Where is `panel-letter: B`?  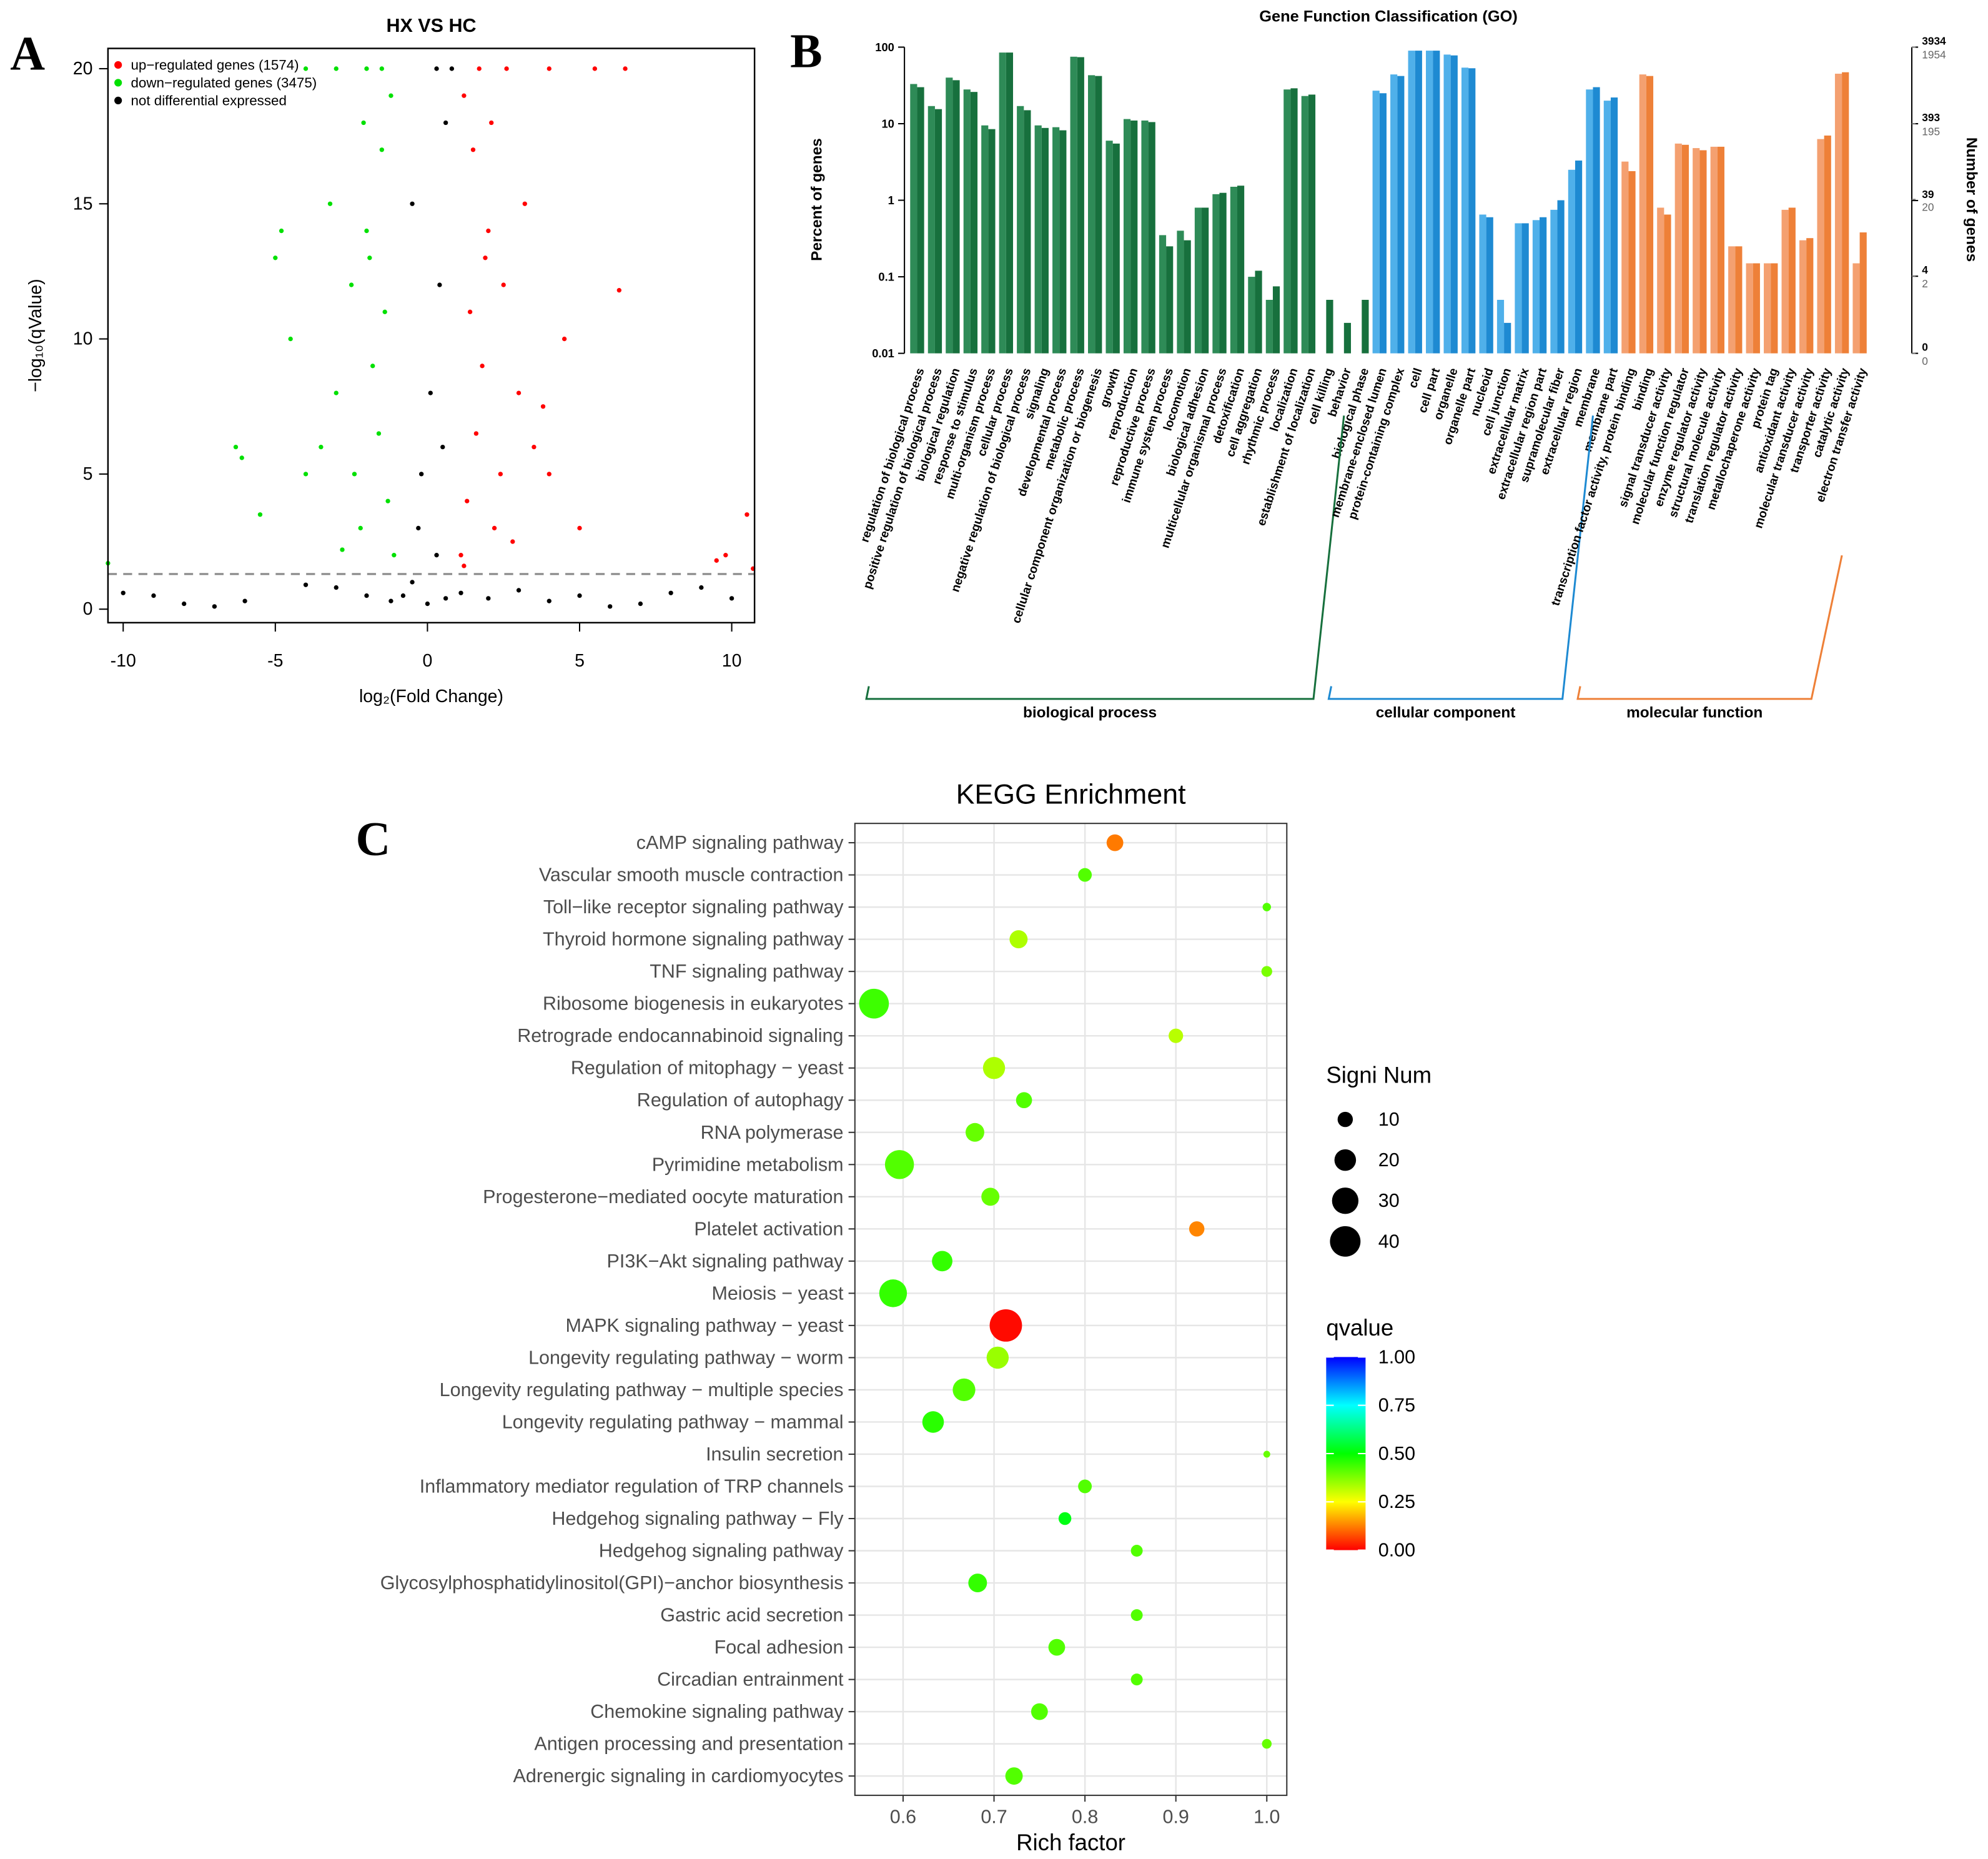
panel-letter: B is located at coordinates (806, 51).